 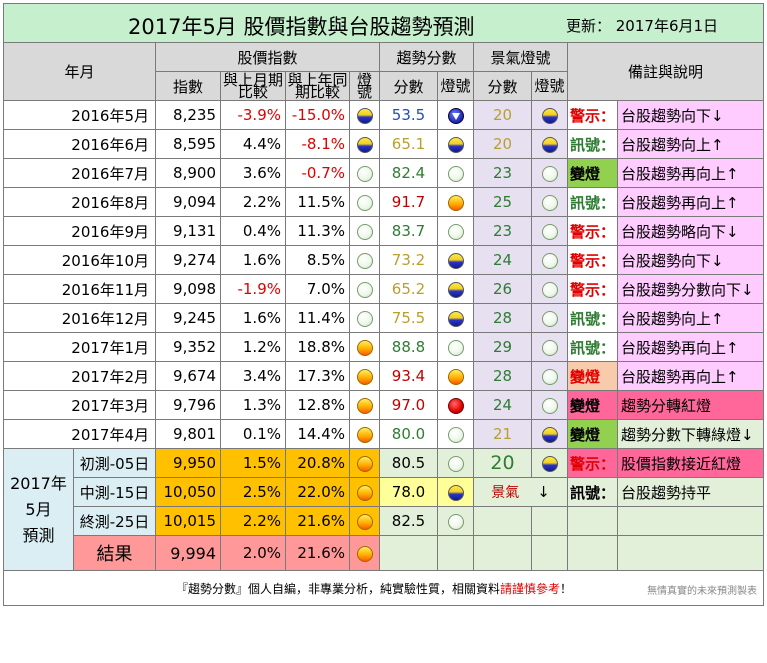 What do you see at coordinates (253, 463) in the screenshot?
I see `forecast-mom: 1.5%` at bounding box center [253, 463].